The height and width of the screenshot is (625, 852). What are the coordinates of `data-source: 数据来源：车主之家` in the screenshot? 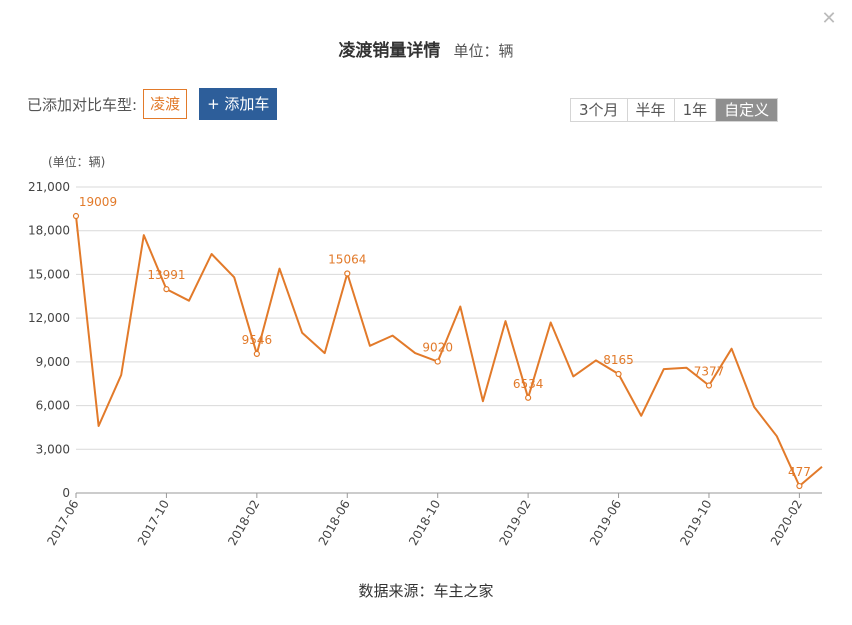 It's located at (426, 591).